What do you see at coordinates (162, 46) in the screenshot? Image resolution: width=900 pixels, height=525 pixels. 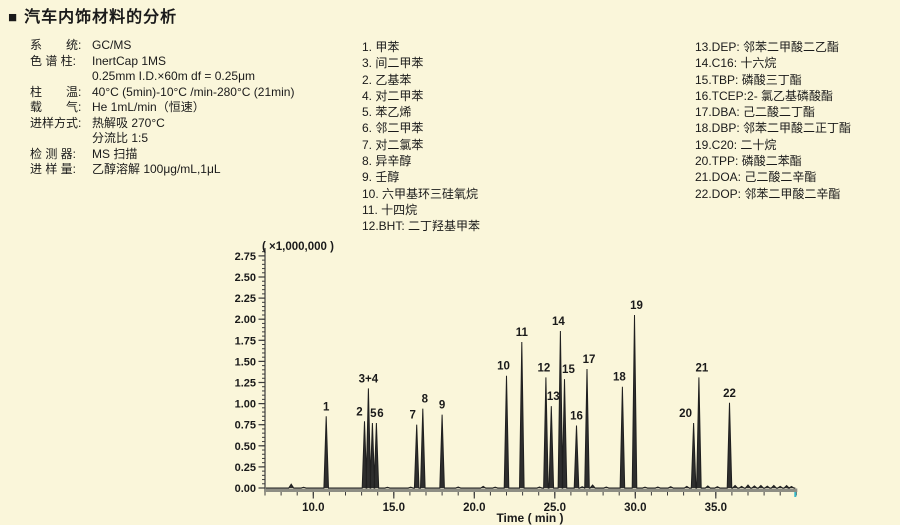 I see `condition-row: 系 统: GC/MS` at bounding box center [162, 46].